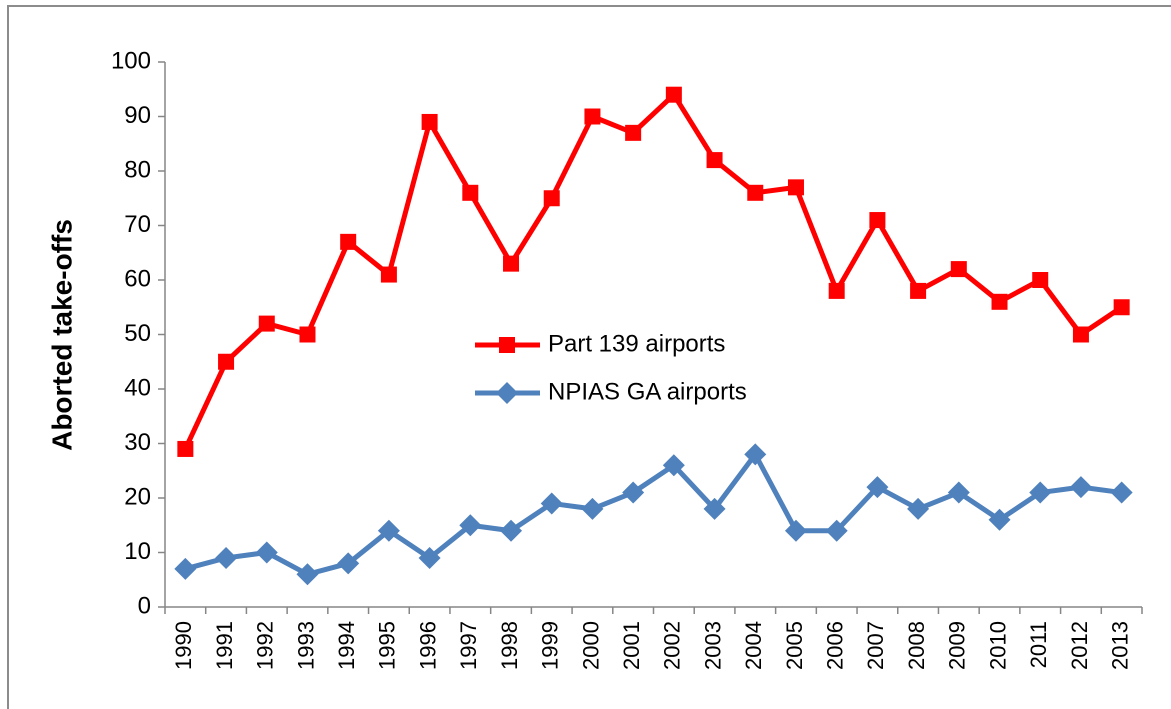 This screenshot has height=709, width=1171. I want to click on x-tick-label: 1993, so click(305, 645).